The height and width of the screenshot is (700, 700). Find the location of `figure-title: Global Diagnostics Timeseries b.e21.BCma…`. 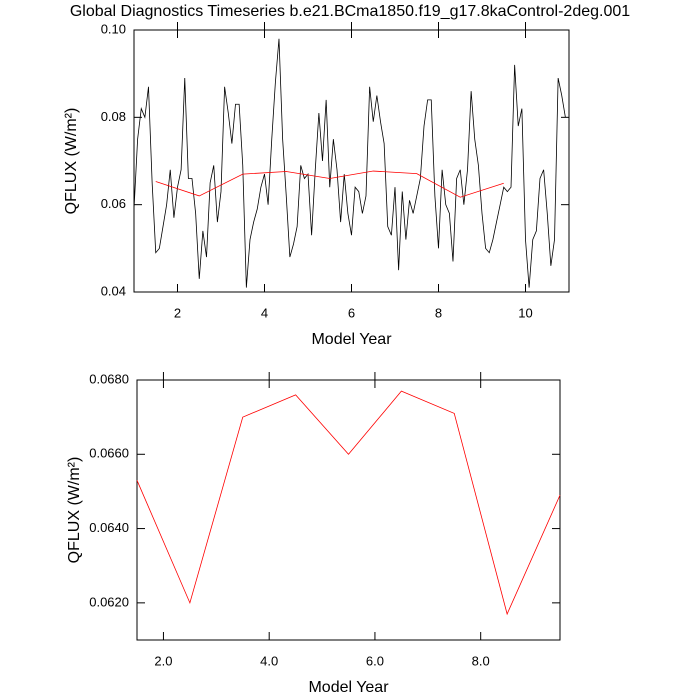

figure-title: Global Diagnostics Timeseries b.e21.BCma… is located at coordinates (350, 11).